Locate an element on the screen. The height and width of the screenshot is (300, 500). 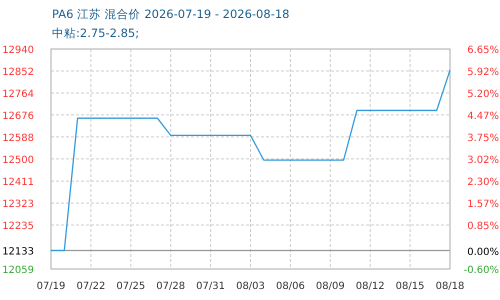
y-tick-label: 12764 is located at coordinates (18, 94).